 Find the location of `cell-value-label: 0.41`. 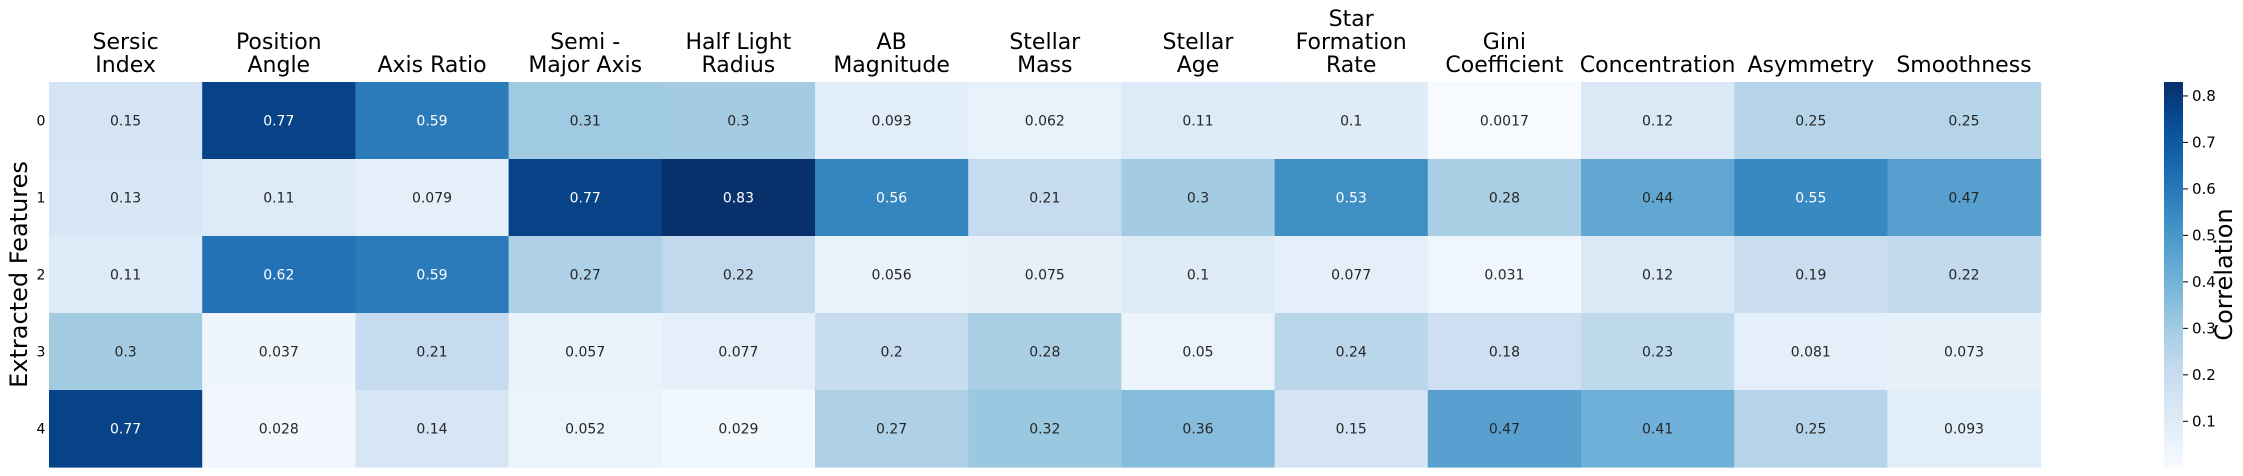

cell-value-label: 0.41 is located at coordinates (1657, 430).